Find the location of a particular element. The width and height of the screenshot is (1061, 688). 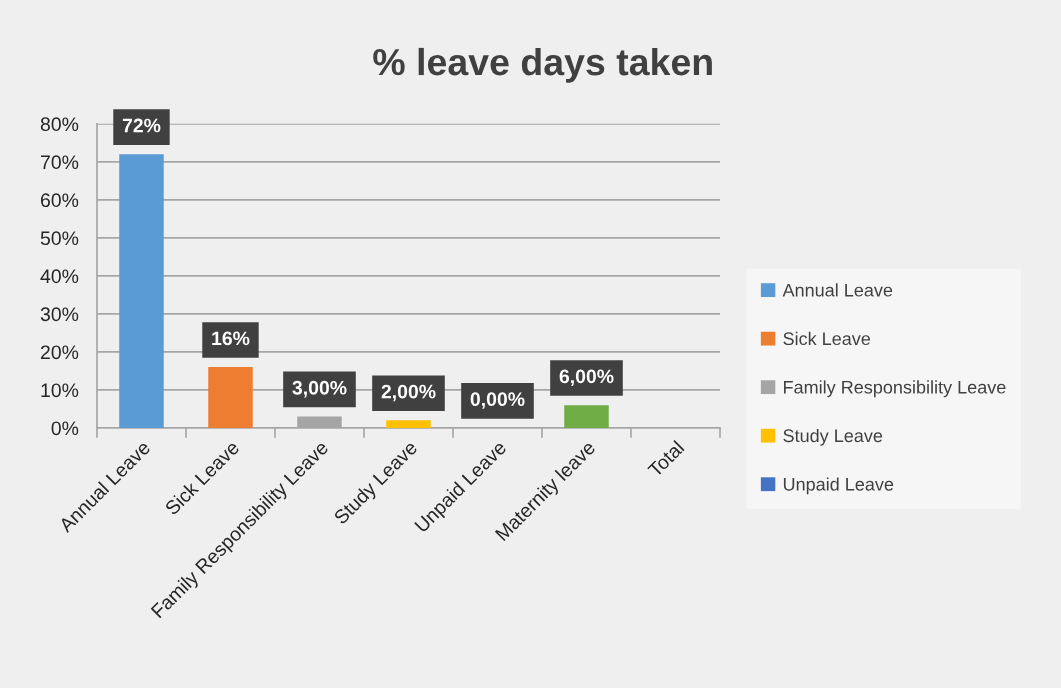

y-tick-label: 40% is located at coordinates (59, 276).